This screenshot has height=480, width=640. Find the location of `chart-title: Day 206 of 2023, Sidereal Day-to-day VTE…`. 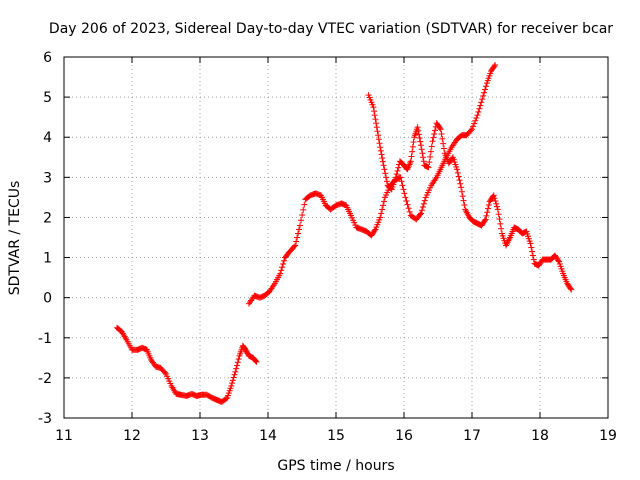

chart-title: Day 206 of 2023, Sidereal Day-to-day VTE… is located at coordinates (331, 29).